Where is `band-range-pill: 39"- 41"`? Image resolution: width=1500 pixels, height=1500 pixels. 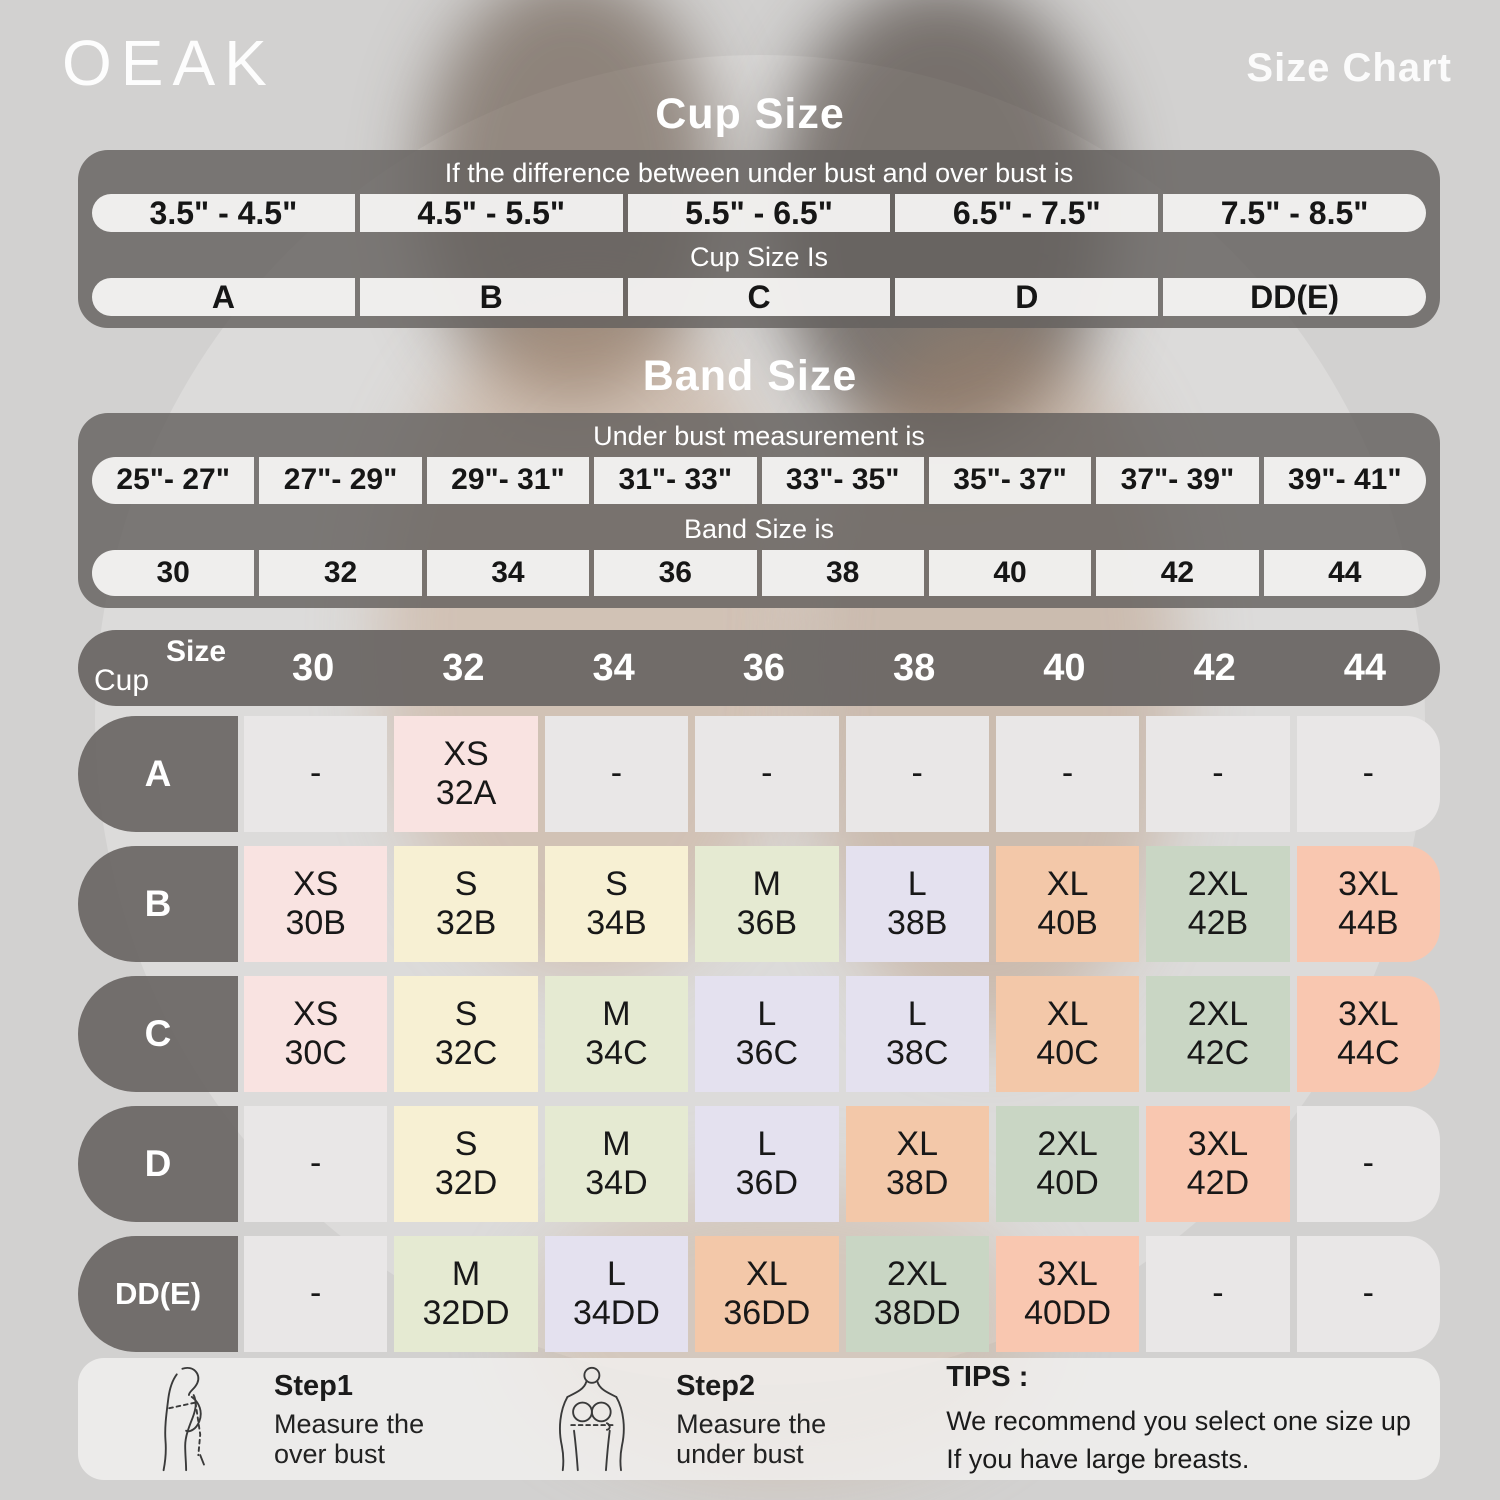
band-range-pill: 39"- 41" is located at coordinates (1344, 480).